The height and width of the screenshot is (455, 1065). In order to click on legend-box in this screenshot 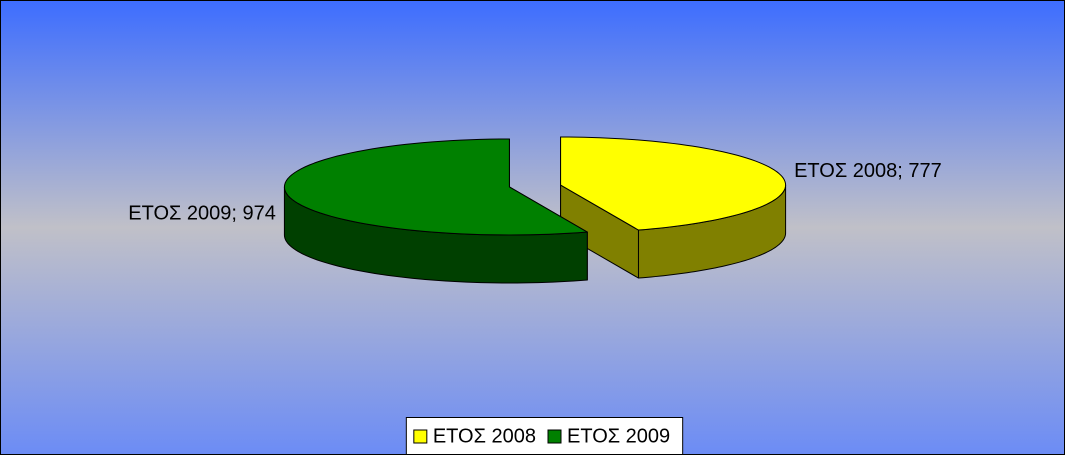, I will do `click(544, 436)`.